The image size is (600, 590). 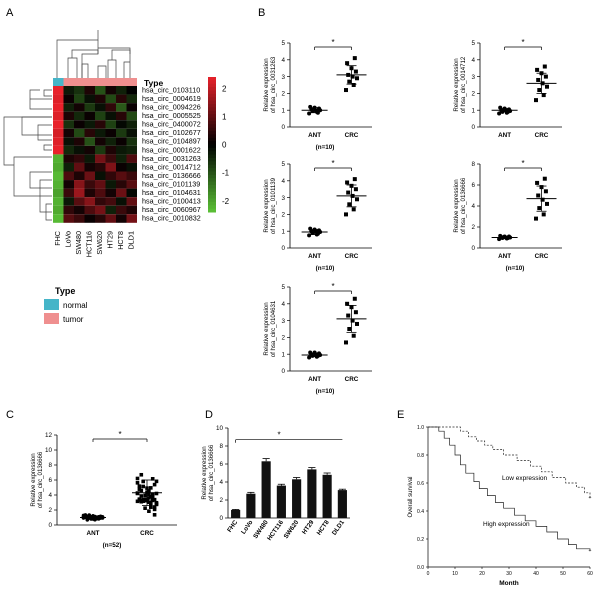 I want to click on gene-label: hsa_circ_0100413, so click(x=171, y=201).